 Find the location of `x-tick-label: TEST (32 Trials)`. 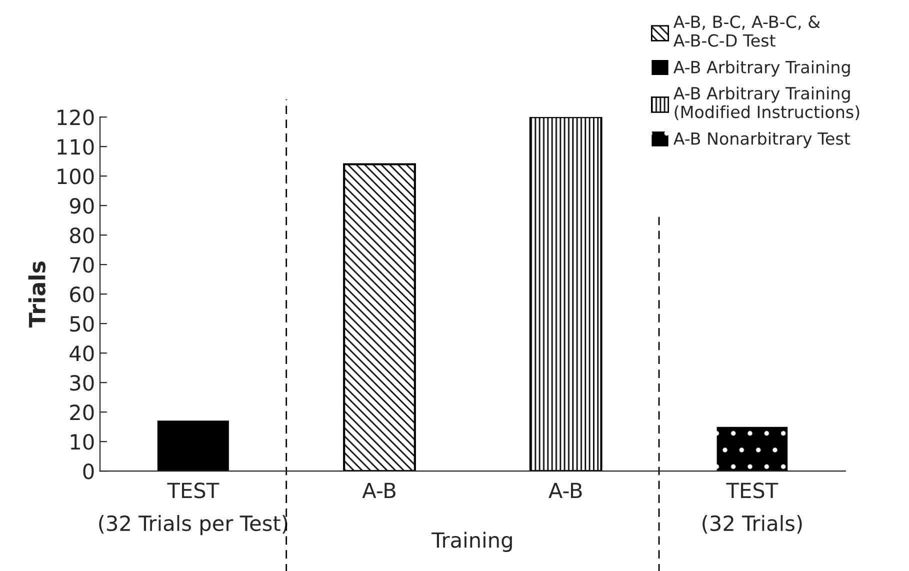

x-tick-label: TEST (32 Trials) is located at coordinates (752, 508).